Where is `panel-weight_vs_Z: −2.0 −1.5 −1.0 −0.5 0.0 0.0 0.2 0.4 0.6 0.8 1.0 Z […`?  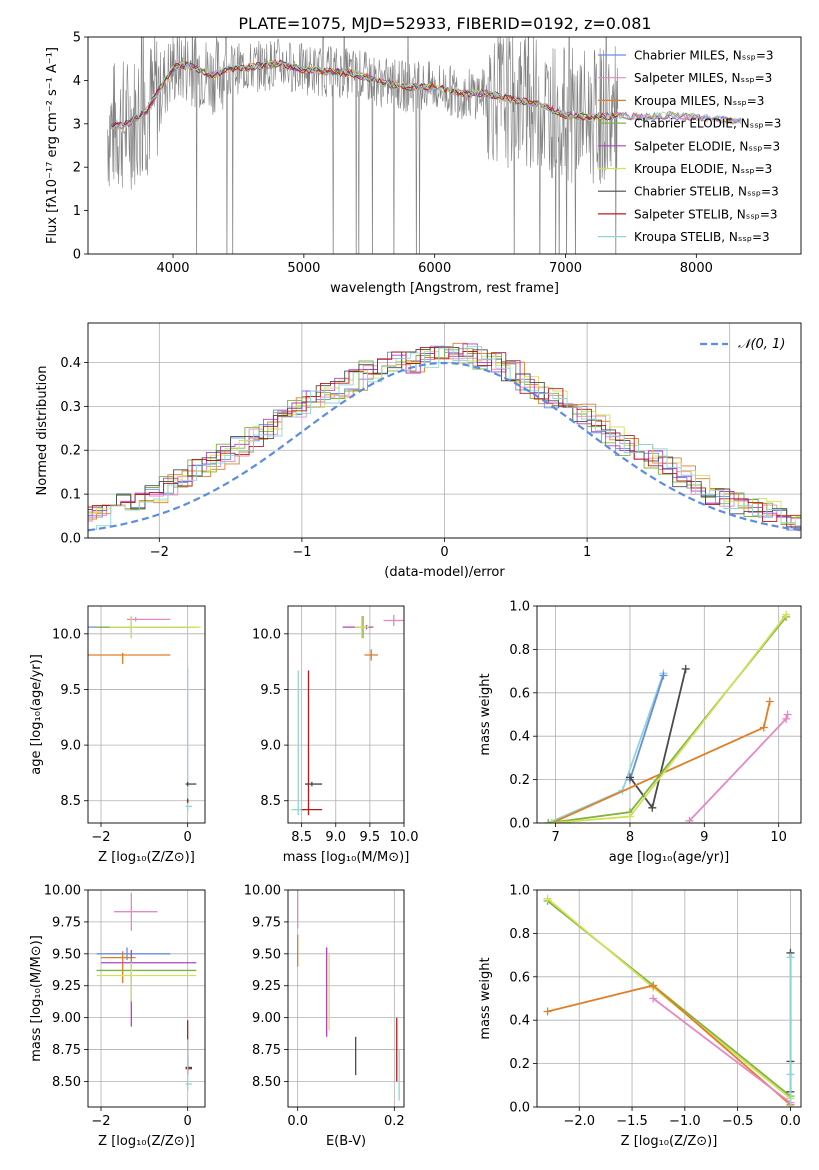
panel-weight_vs_Z: −2.0 −1.5 −1.0 −0.5 0.0 0.0 0.2 0.4 0.6 0.8 1.0 Z [… is located at coordinates (640, 1016).